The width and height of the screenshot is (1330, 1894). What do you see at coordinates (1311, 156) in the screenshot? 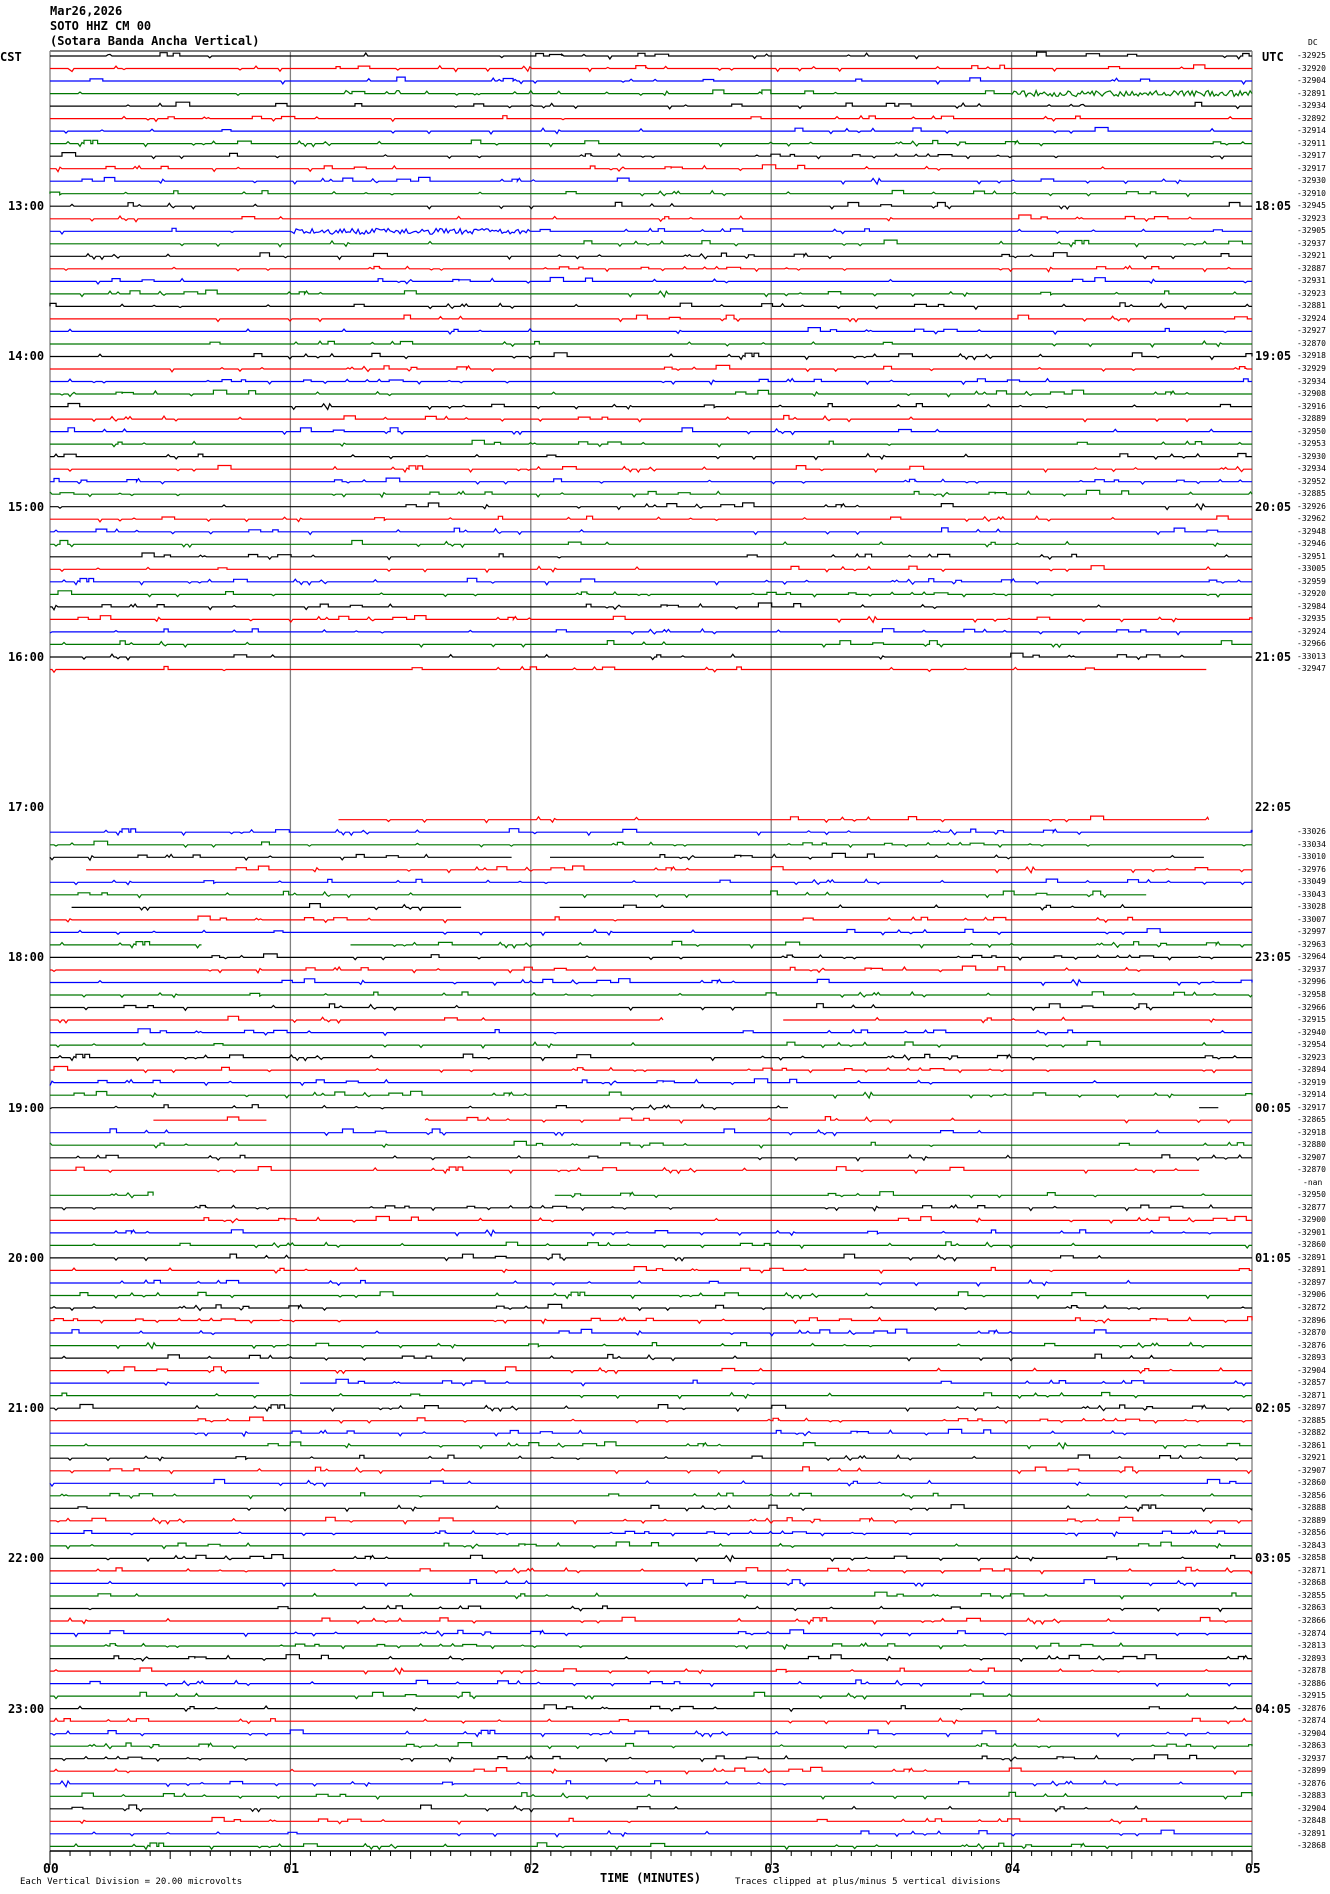
I see `row-value-label: -32917` at bounding box center [1311, 156].